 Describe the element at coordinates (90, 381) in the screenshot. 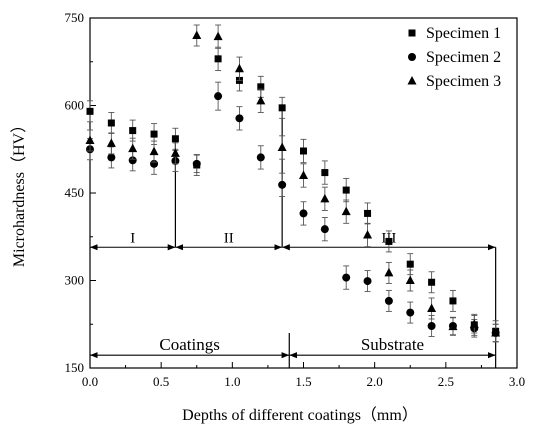

I see `x-tick-label: 0.0` at that location.